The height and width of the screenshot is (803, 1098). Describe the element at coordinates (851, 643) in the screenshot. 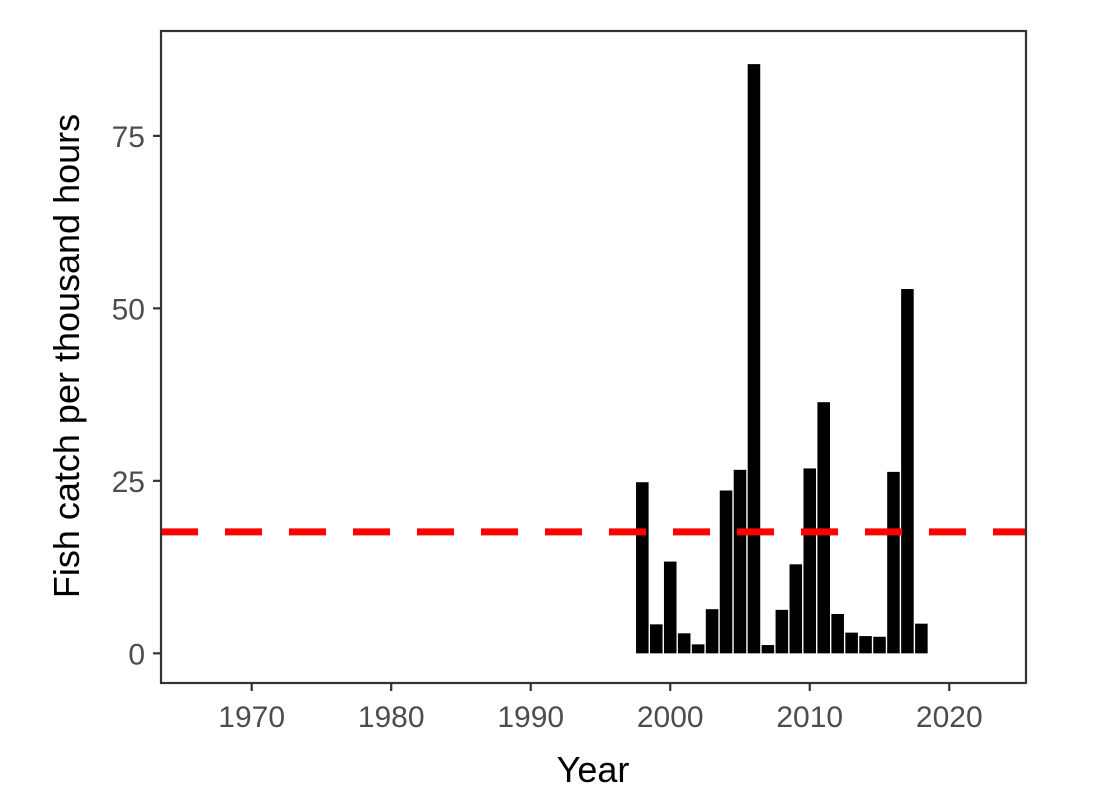

I see `bar-2013` at that location.